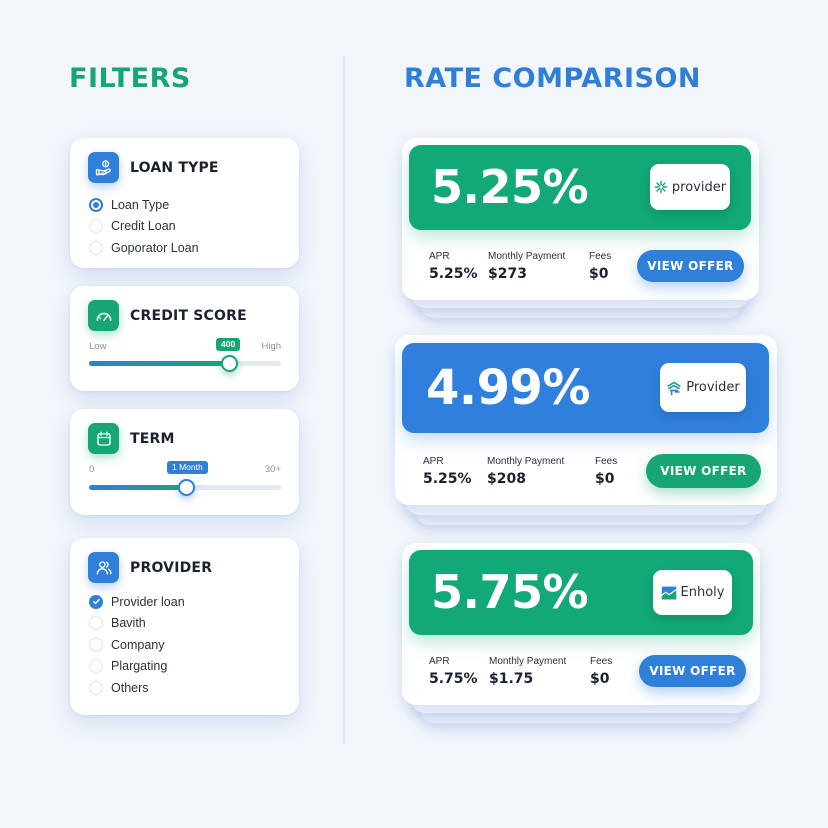  Describe the element at coordinates (103, 438) in the screenshot. I see `calendar-icon` at that location.